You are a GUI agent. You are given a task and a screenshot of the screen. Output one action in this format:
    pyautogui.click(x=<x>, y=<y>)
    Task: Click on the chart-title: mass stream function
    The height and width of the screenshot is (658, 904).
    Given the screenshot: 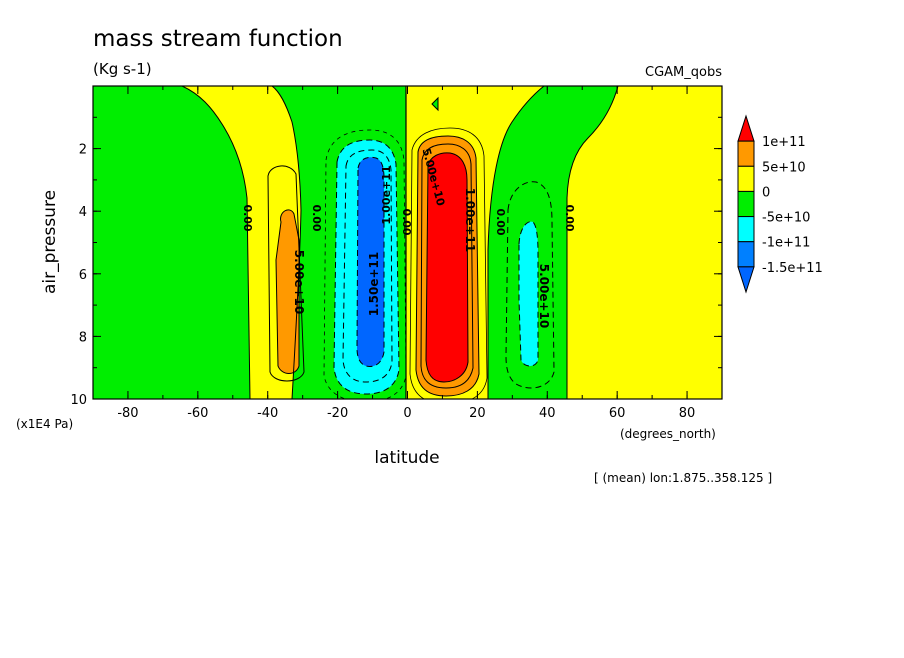 What is the action you would take?
    pyautogui.click(x=218, y=39)
    